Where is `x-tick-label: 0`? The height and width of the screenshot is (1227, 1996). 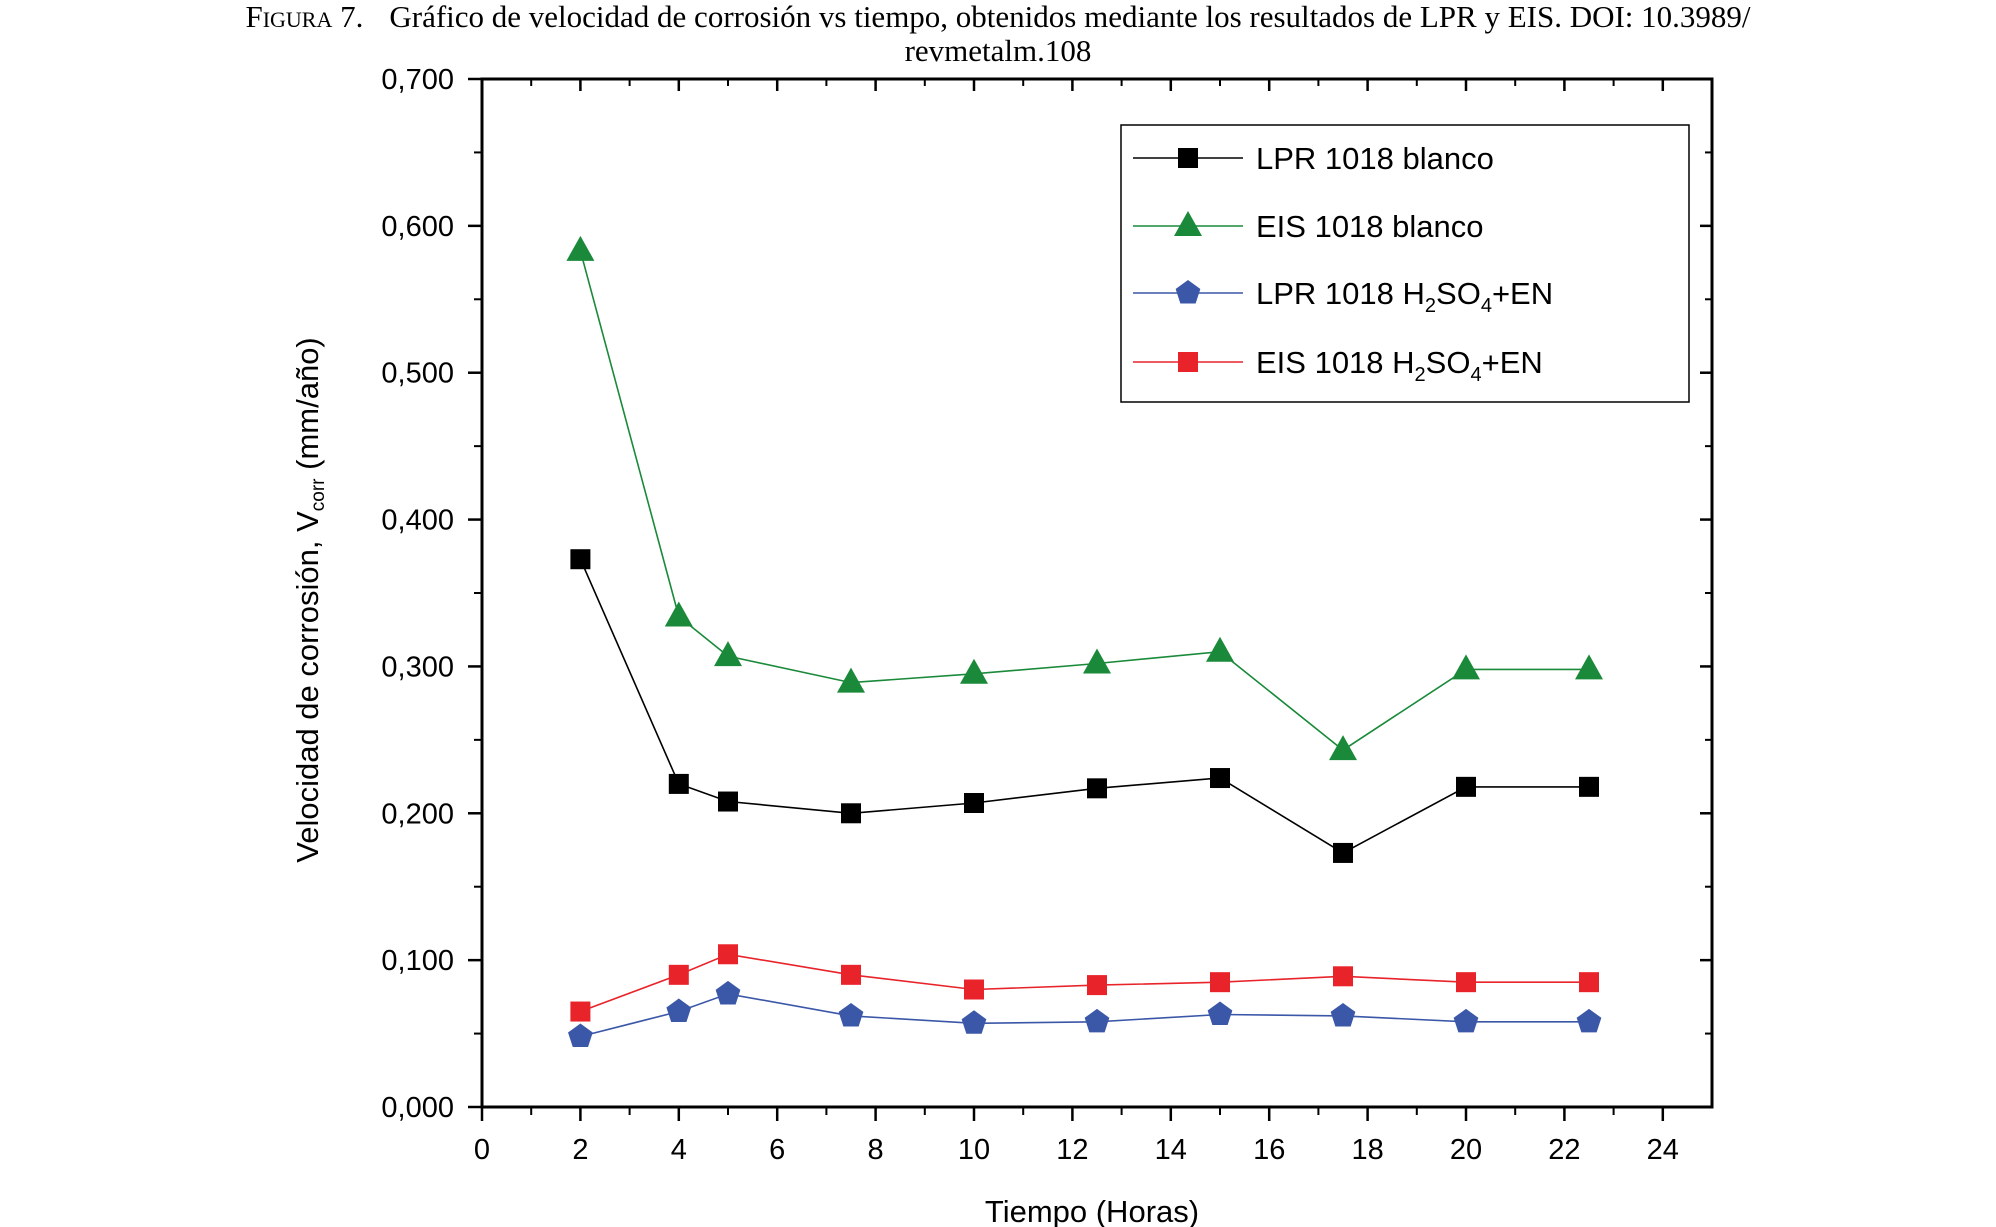
x-tick-label: 0 is located at coordinates (482, 1150).